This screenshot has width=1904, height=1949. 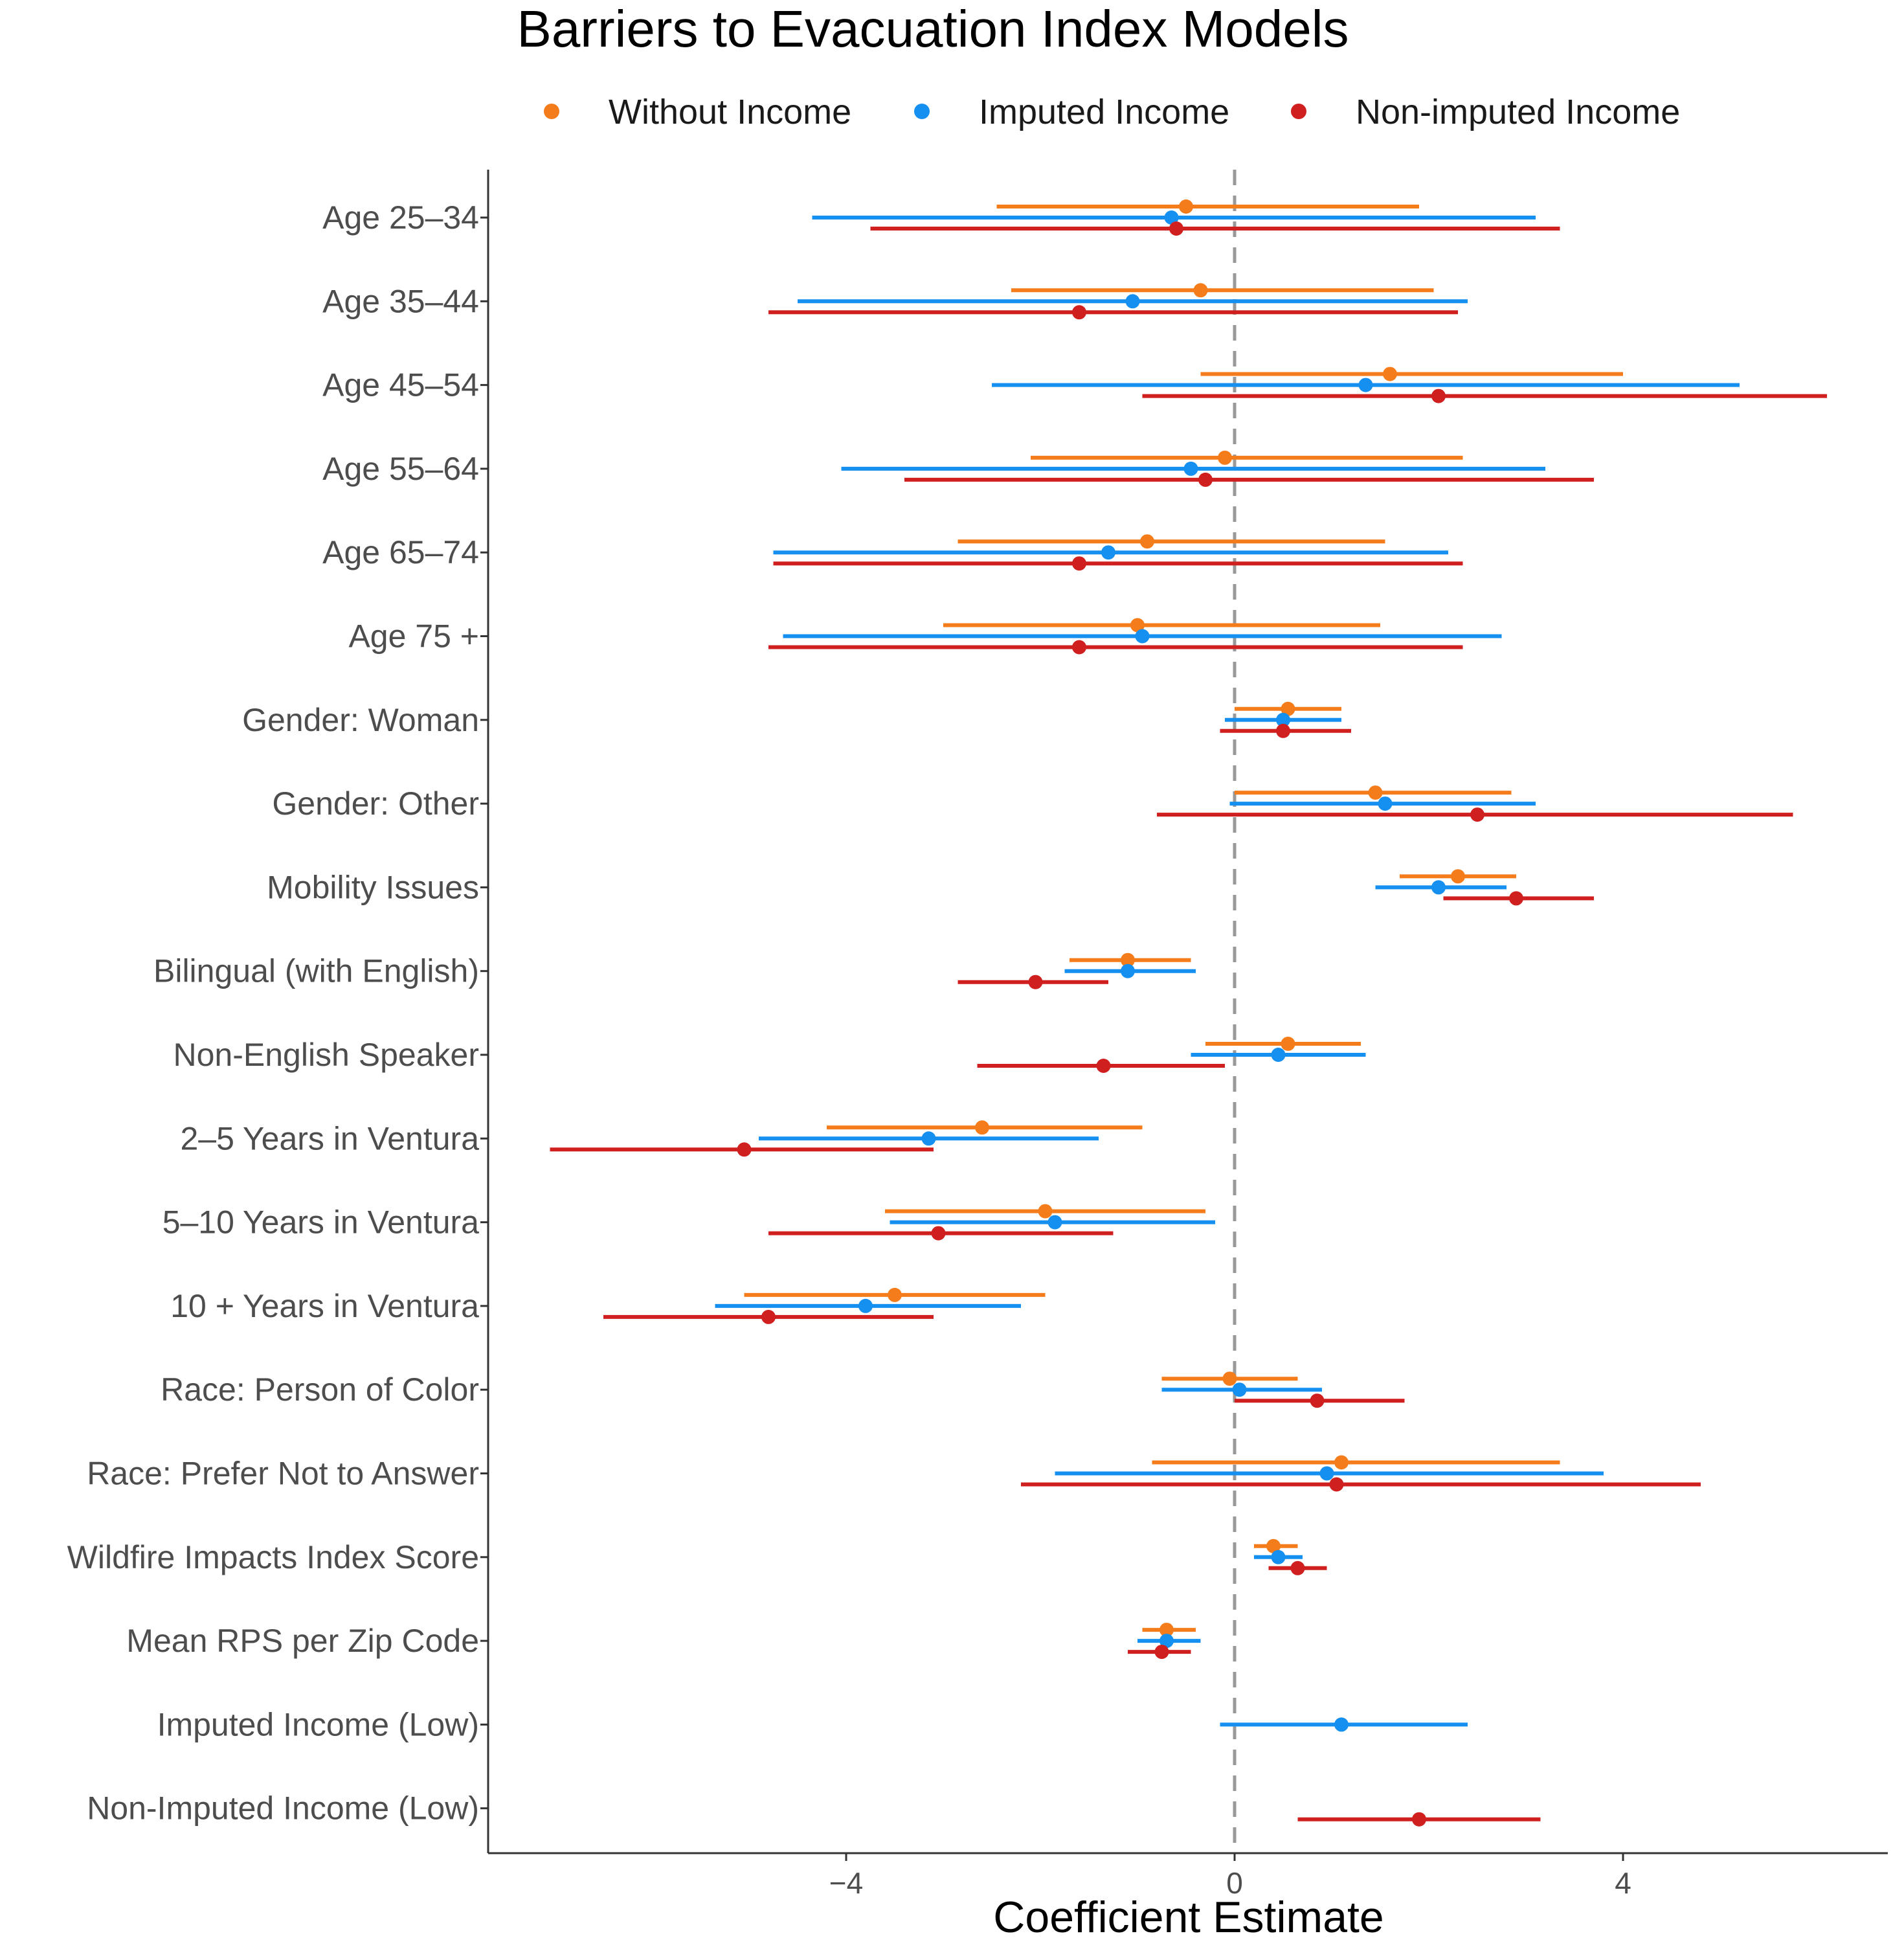 What do you see at coordinates (327, 1055) in the screenshot?
I see `y-tick-label: Non-English Speaker` at bounding box center [327, 1055].